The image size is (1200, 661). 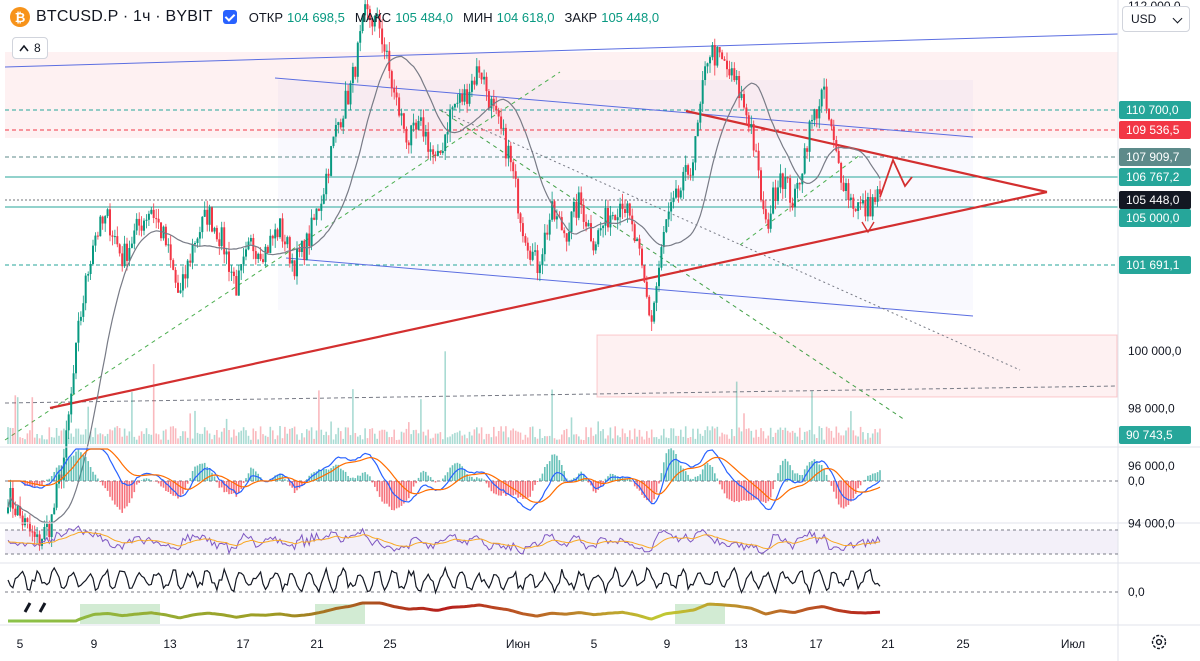 What do you see at coordinates (1153, 130) in the screenshot?
I see `price-label: 109 536,5` at bounding box center [1153, 130].